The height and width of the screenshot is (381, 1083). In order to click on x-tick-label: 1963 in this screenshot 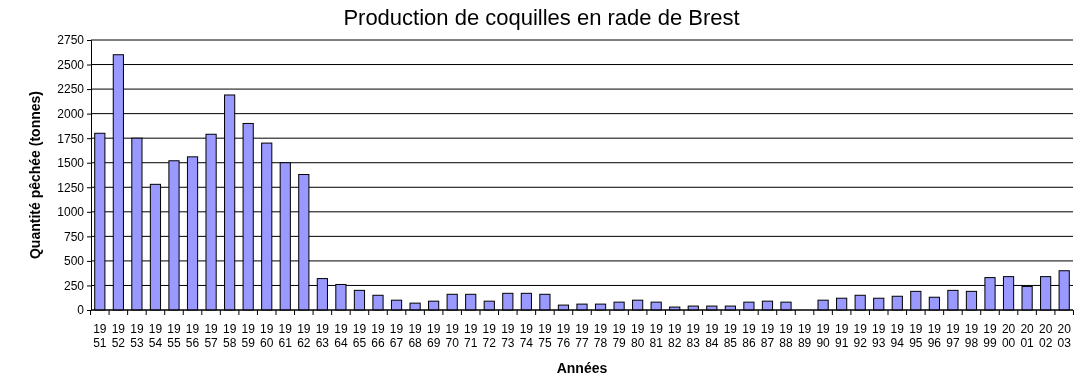, I will do `click(322, 336)`.